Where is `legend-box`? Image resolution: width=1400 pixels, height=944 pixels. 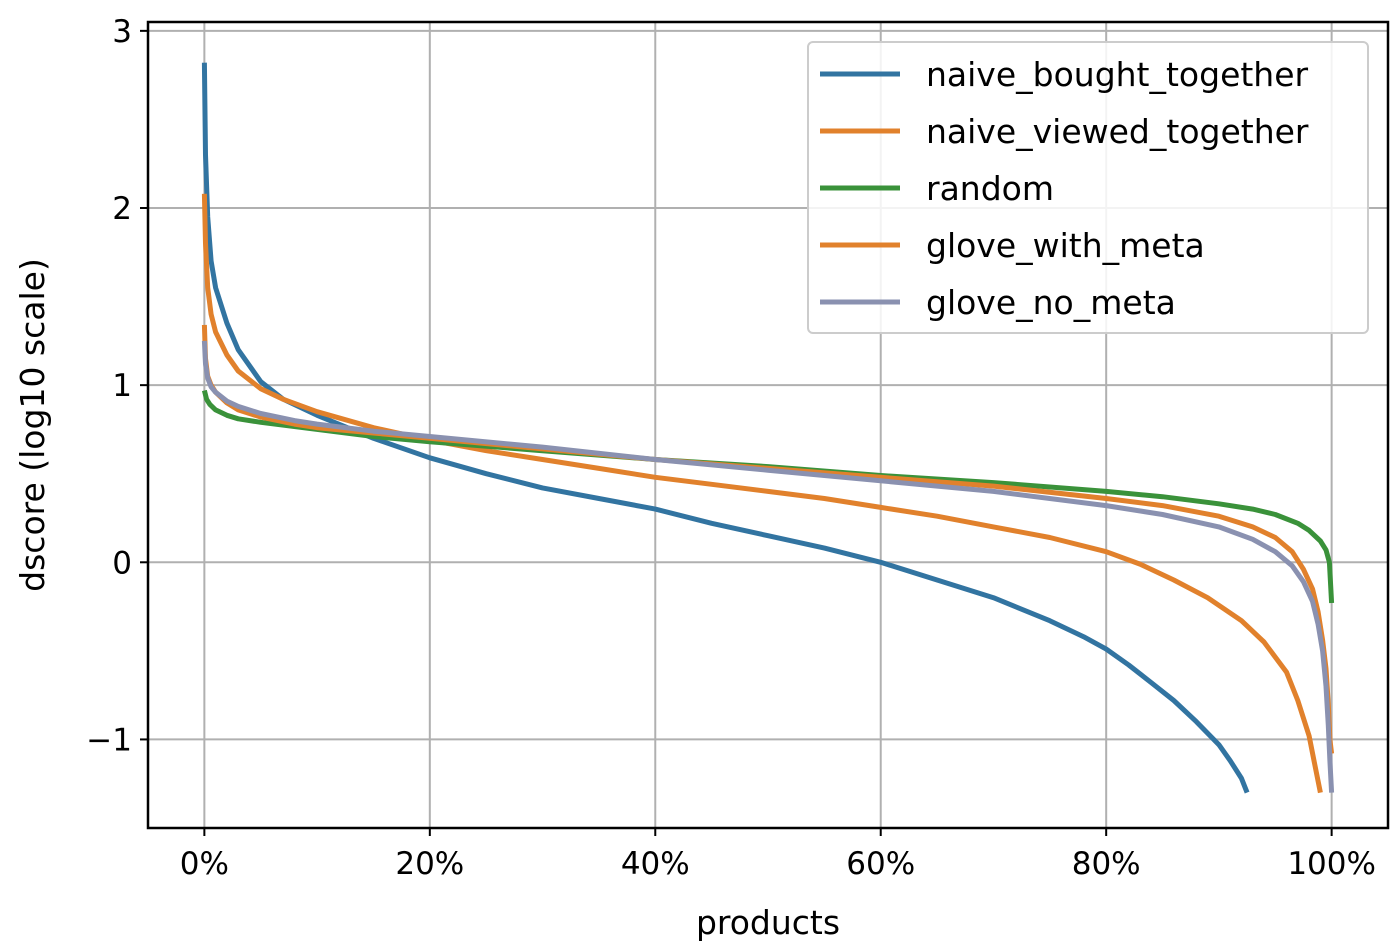
legend-box is located at coordinates (1088, 187).